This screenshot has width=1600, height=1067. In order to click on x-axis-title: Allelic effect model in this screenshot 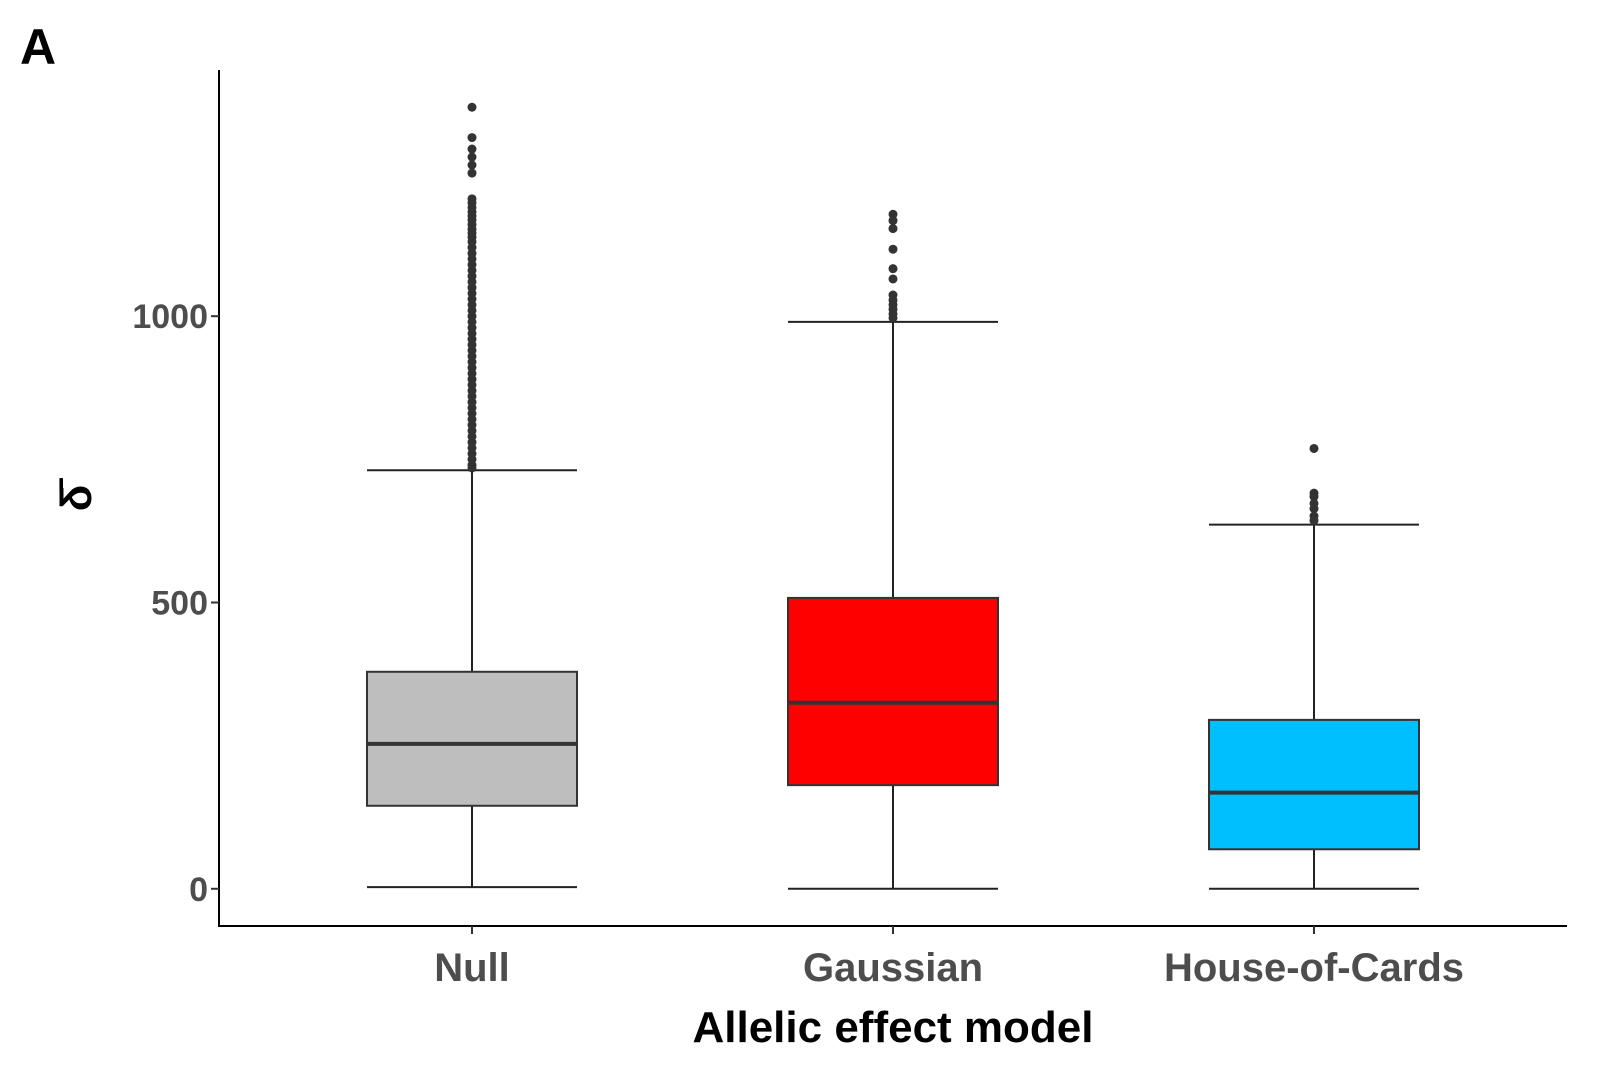, I will do `click(892, 1027)`.